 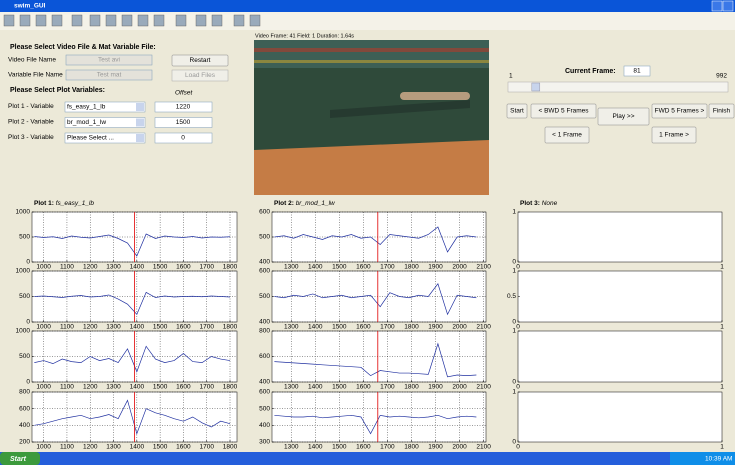 What do you see at coordinates (31, 122) in the screenshot?
I see `row-label: Plot 2 - Variable` at bounding box center [31, 122].